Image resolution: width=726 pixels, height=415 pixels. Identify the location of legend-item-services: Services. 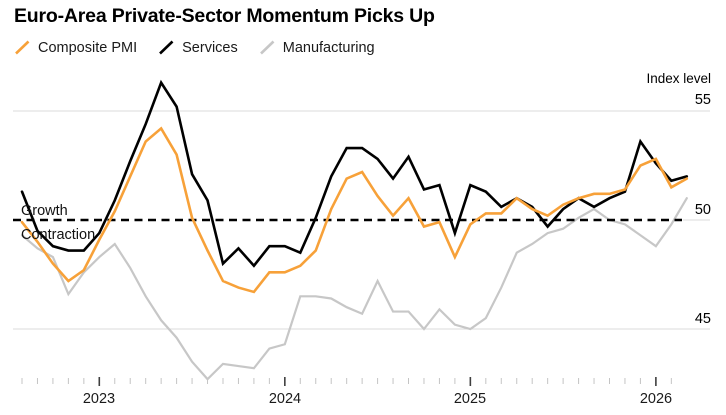
(198, 47).